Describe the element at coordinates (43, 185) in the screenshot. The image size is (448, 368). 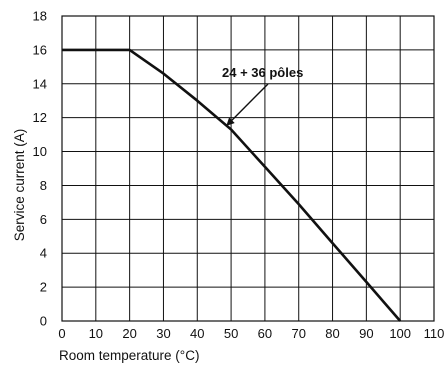
I see `y-tick-label: 8` at that location.